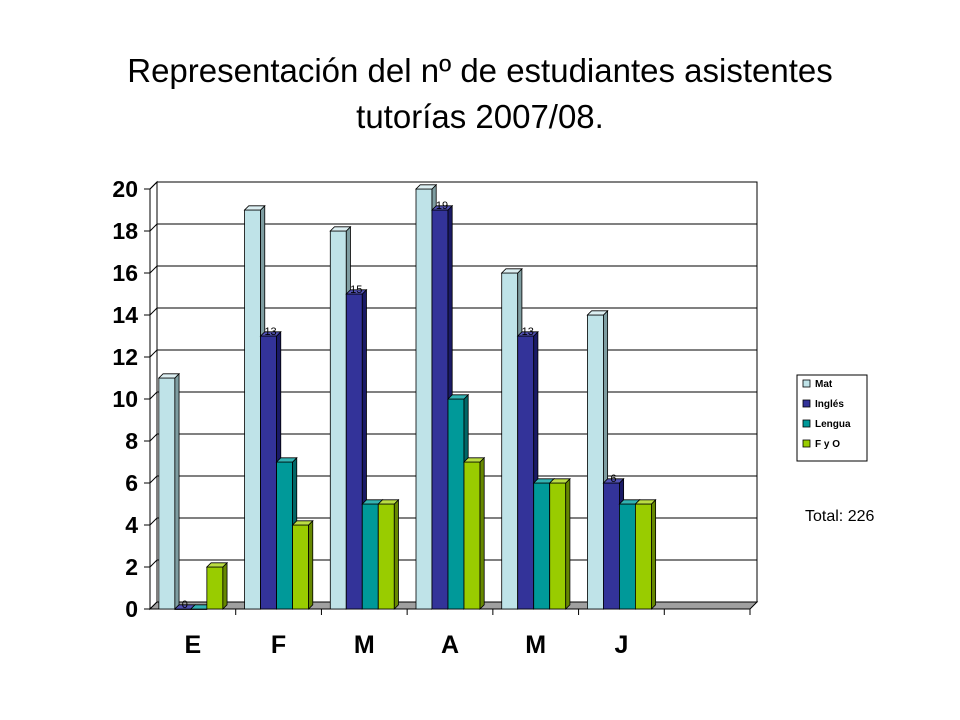 The width and height of the screenshot is (960, 720). What do you see at coordinates (131, 483) in the screenshot?
I see `y-tick-label: 6` at bounding box center [131, 483].